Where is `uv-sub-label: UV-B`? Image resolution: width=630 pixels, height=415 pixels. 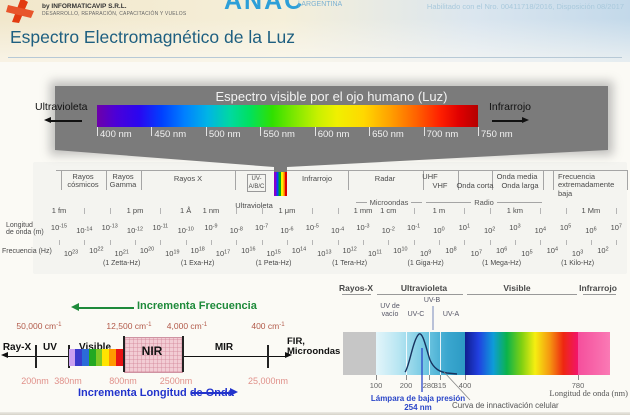 uv-sub-label: UV-B is located at coordinates (432, 300).